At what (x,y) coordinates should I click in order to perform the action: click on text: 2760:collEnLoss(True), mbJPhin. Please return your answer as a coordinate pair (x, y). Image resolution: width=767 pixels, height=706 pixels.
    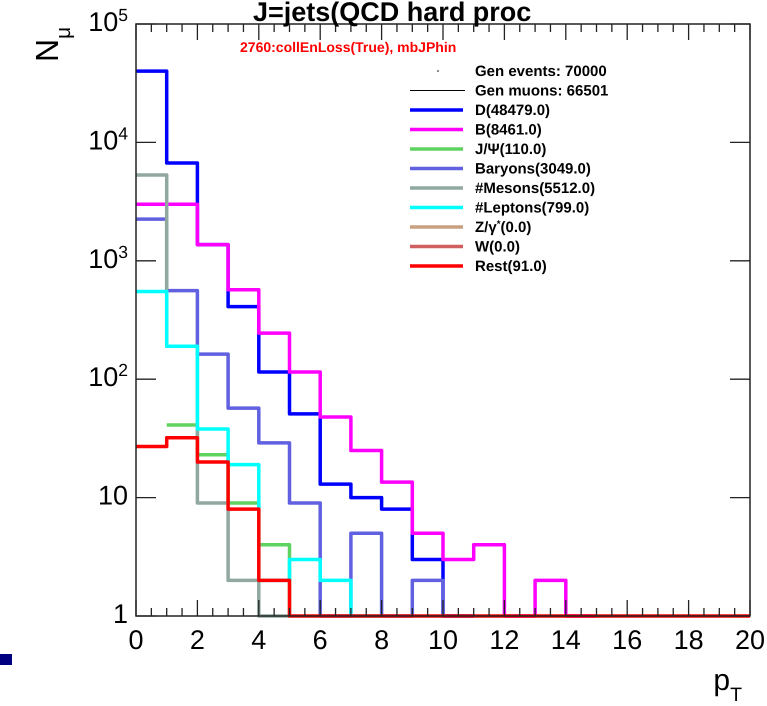
    Looking at the image, I should click on (348, 47).